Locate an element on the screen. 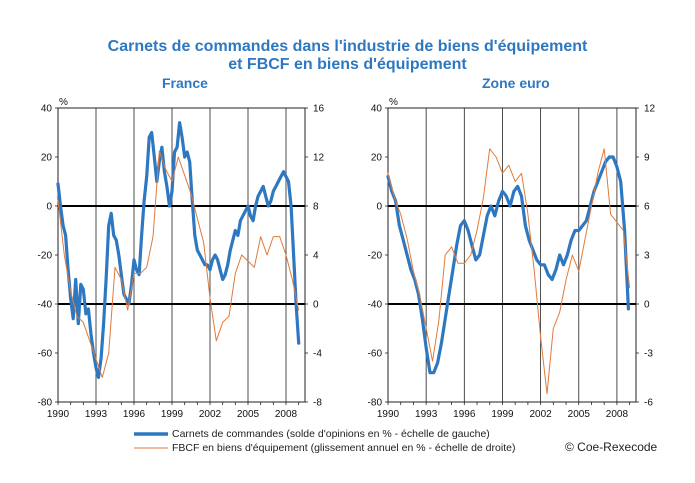 The image size is (695, 483). y-right-tick-label: 4 is located at coordinates (316, 256).